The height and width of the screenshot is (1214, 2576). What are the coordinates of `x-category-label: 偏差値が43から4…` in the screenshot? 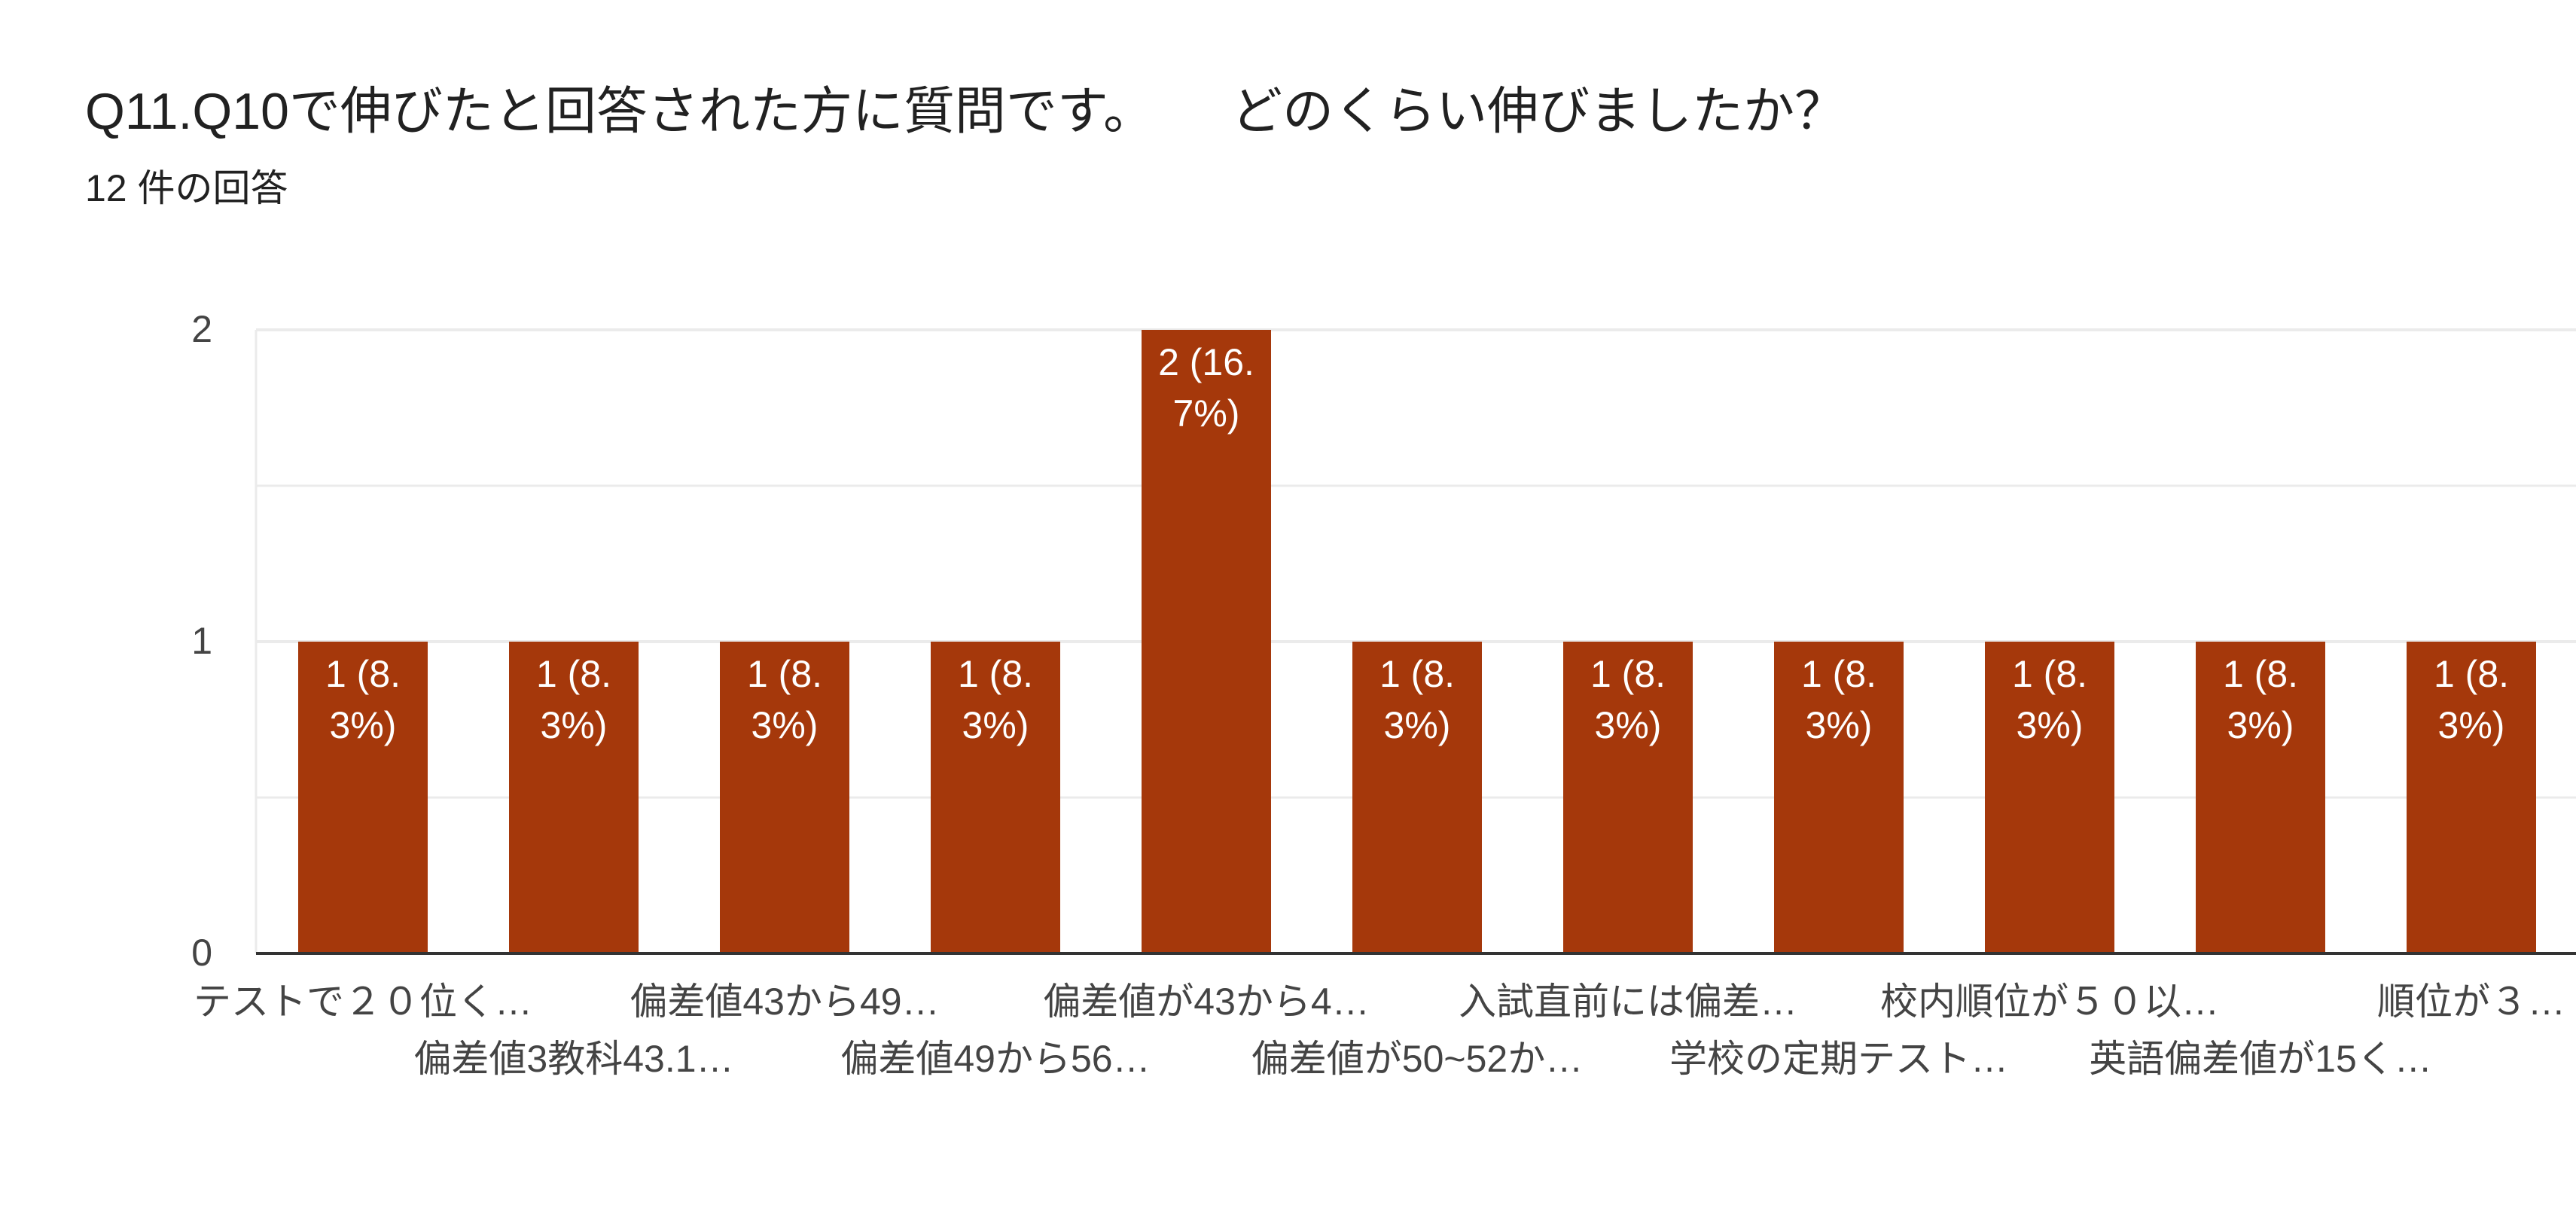 It's located at (1206, 1002).